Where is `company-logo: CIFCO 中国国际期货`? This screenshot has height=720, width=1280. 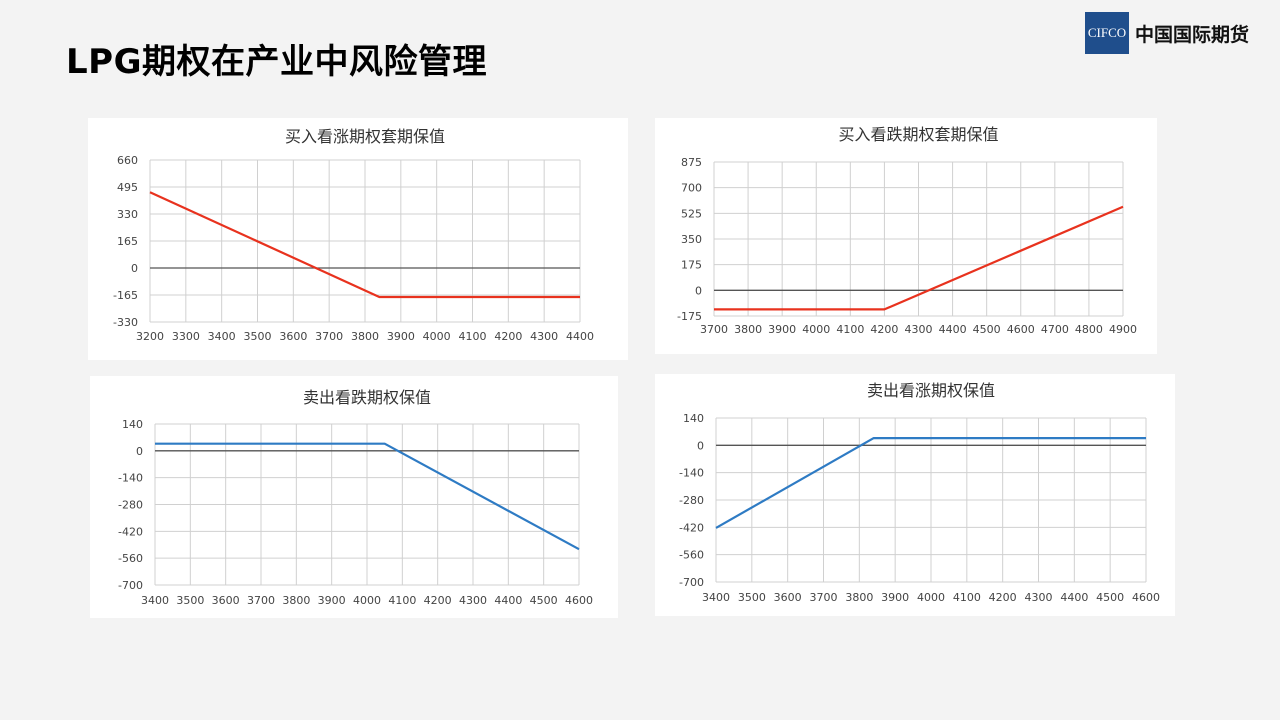
company-logo: CIFCO 中国国际期货 is located at coordinates (1167, 33).